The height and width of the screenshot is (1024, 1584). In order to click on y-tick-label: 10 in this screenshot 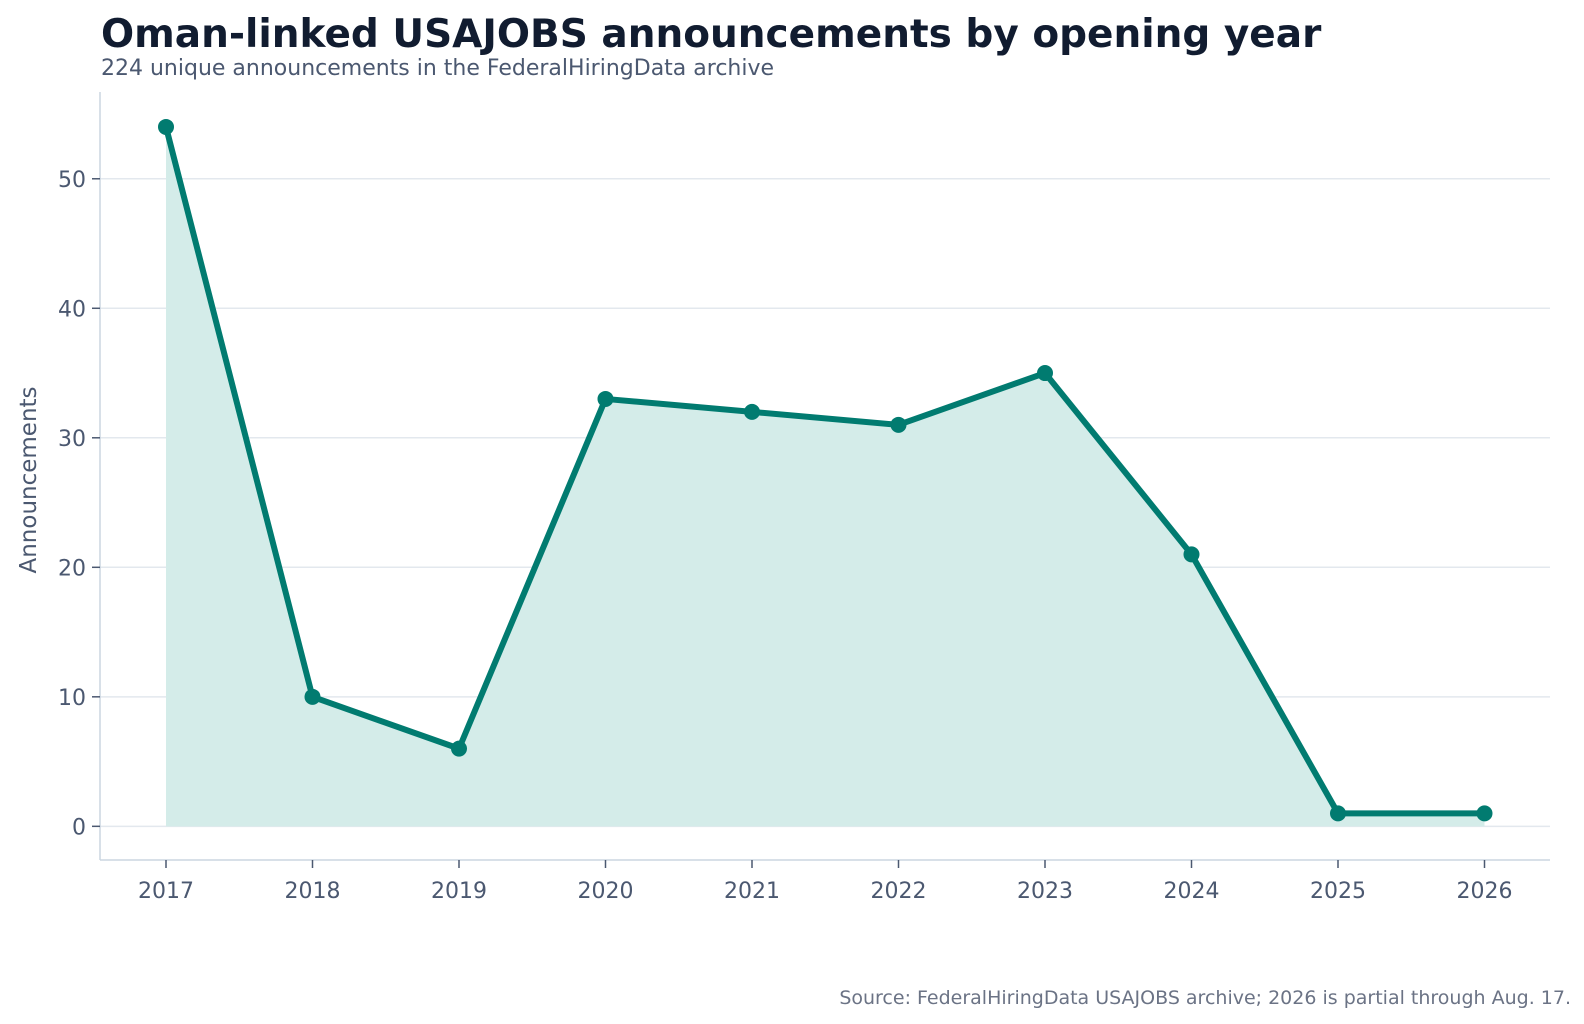, I will do `click(72, 698)`.